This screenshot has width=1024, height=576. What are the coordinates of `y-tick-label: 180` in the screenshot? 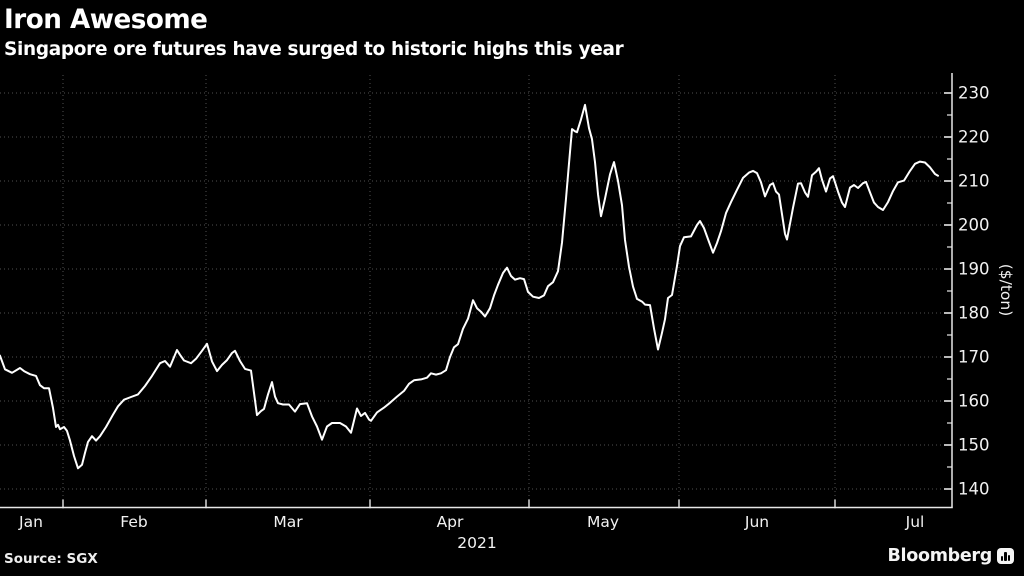 It's located at (974, 313).